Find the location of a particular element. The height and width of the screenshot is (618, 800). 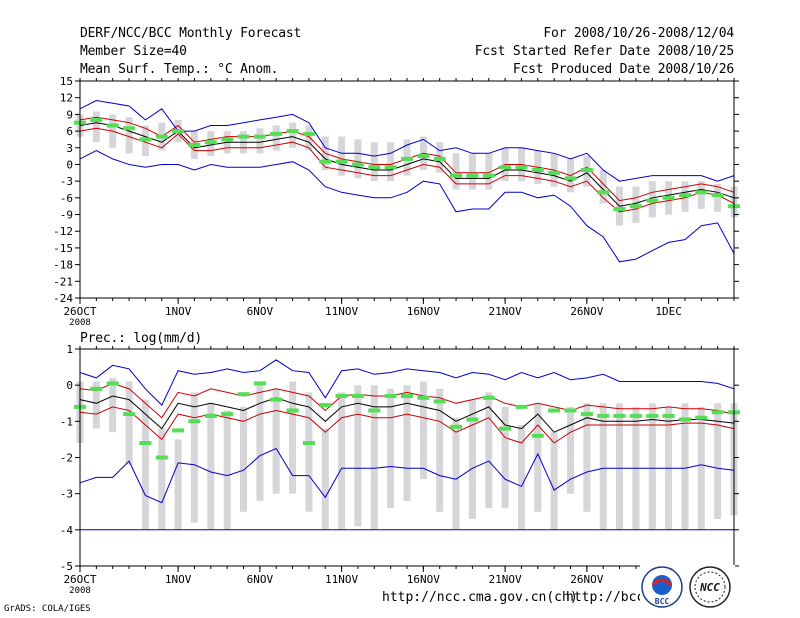

x-tick-label: 21NOV is located at coordinates (505, 311).